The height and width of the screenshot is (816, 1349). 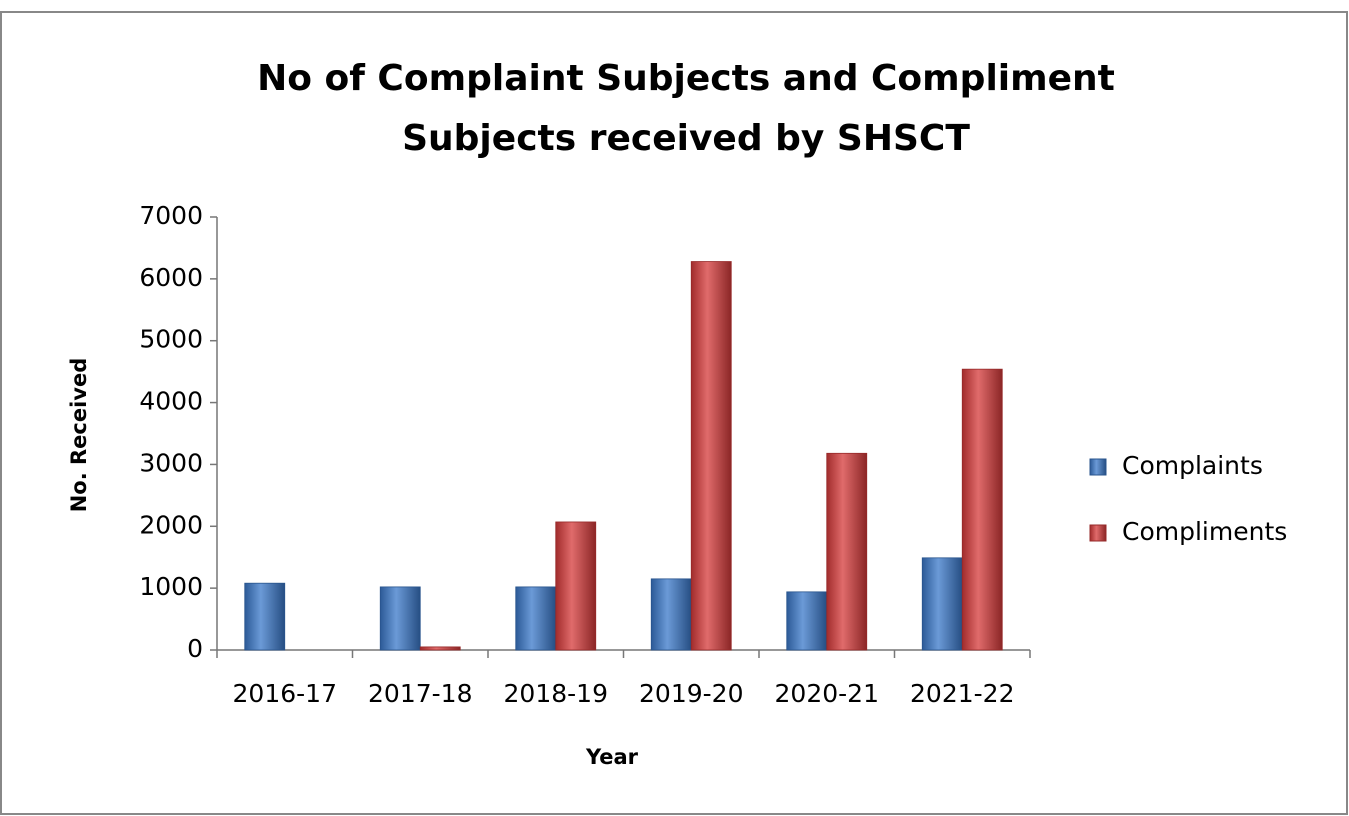 I want to click on chart-title: Subjects received by SHSCT, so click(x=686, y=138).